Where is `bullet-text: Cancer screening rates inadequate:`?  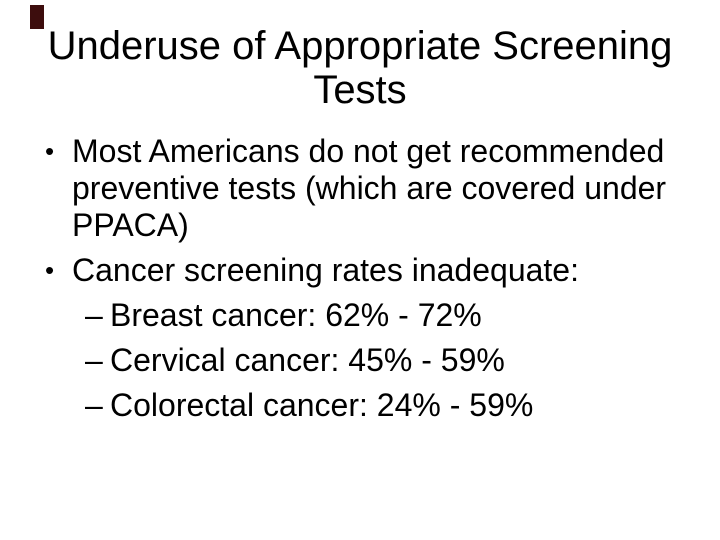
bullet-text: Cancer screening rates inadequate: is located at coordinates (325, 270).